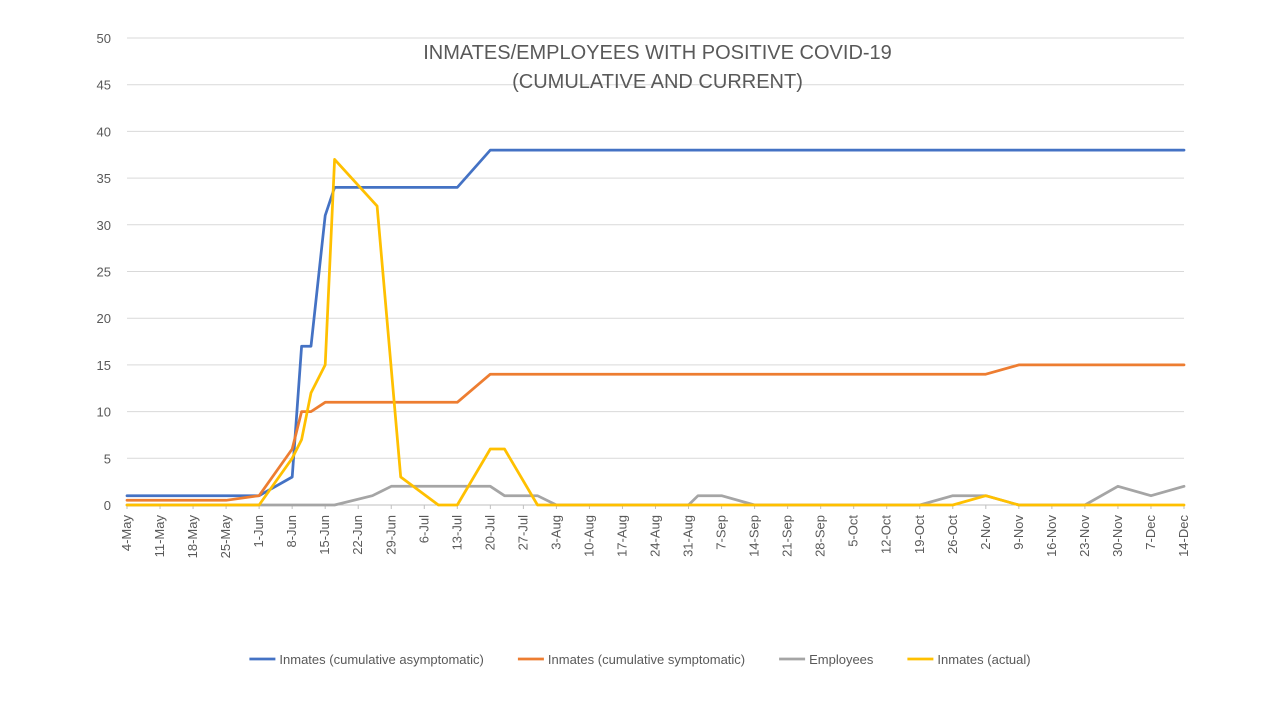  Describe the element at coordinates (919, 534) in the screenshot. I see `x-tick-label: 19-Oct` at that location.